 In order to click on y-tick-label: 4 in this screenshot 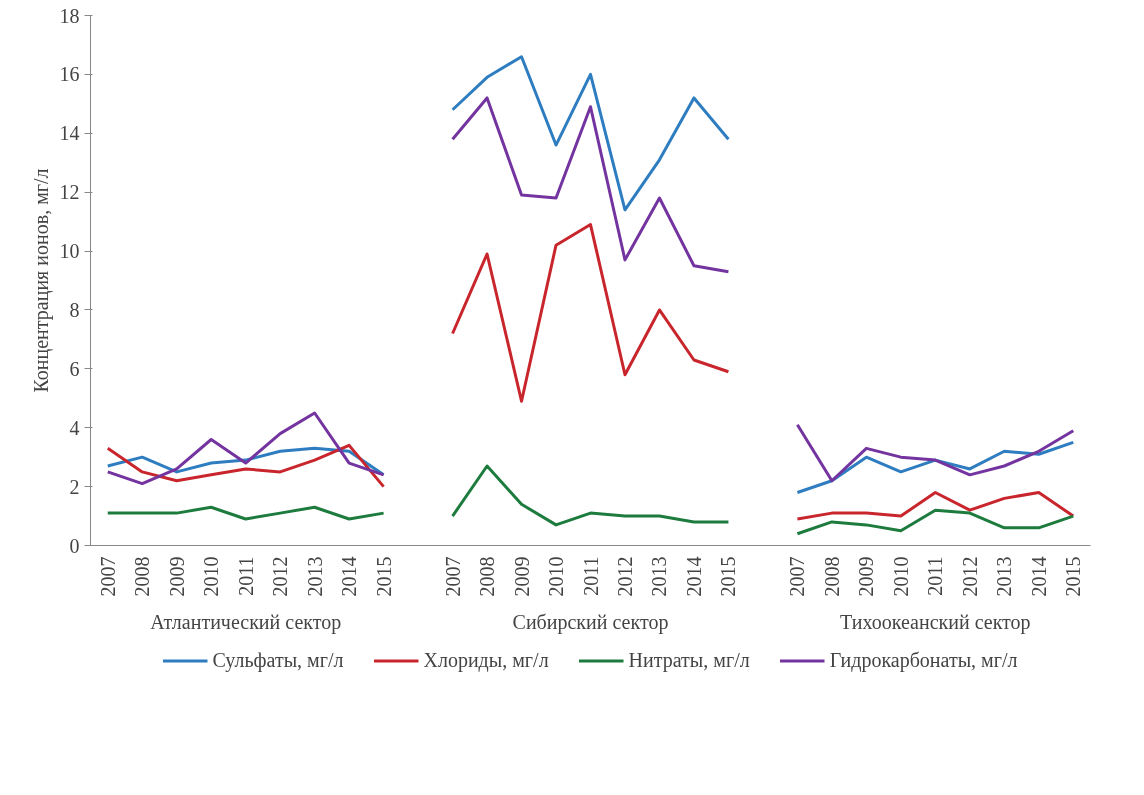, I will do `click(74, 427)`.